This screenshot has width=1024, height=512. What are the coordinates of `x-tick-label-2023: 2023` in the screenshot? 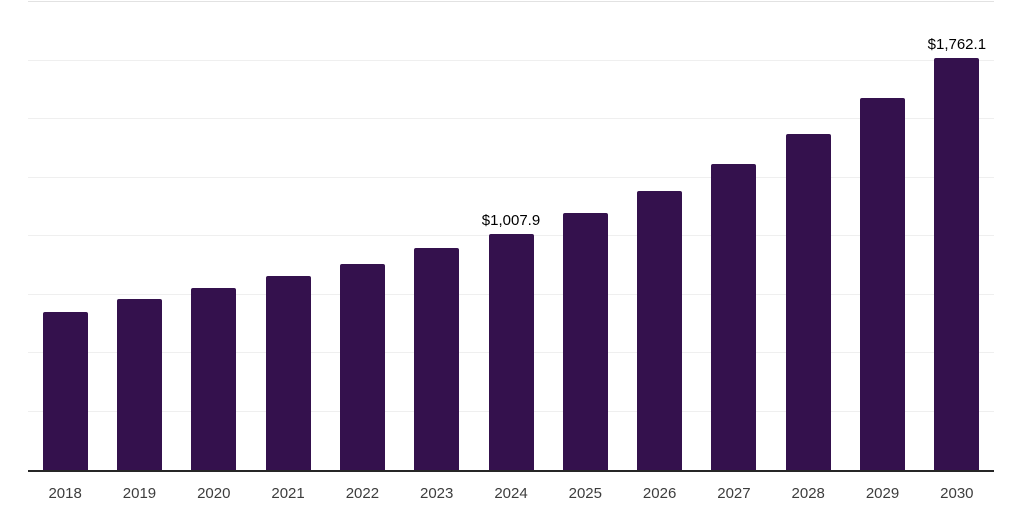 It's located at (437, 493).